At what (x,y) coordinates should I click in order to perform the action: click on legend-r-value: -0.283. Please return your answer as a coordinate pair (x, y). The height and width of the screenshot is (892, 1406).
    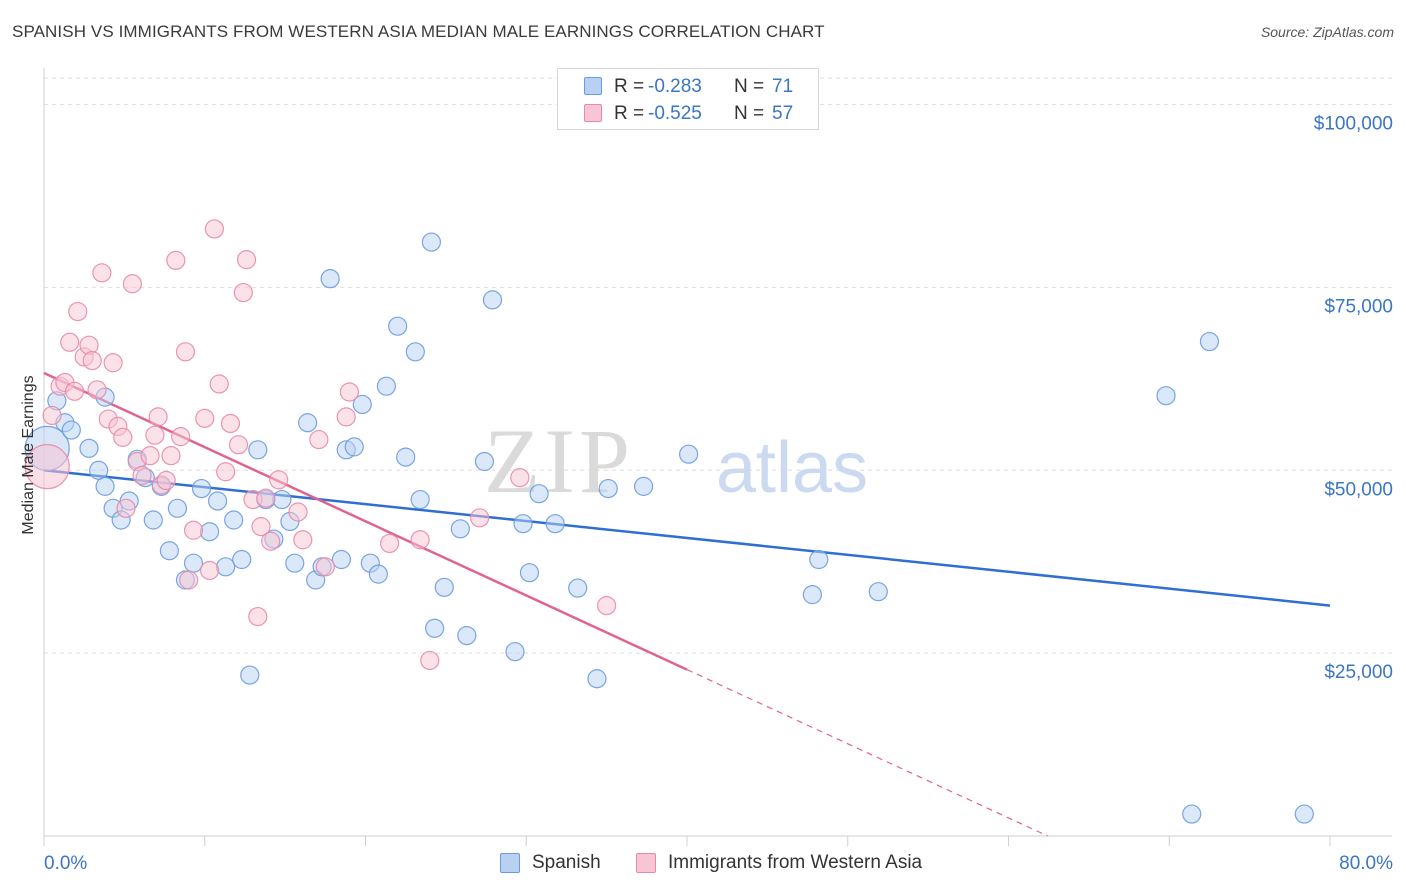
    Looking at the image, I should click on (675, 86).